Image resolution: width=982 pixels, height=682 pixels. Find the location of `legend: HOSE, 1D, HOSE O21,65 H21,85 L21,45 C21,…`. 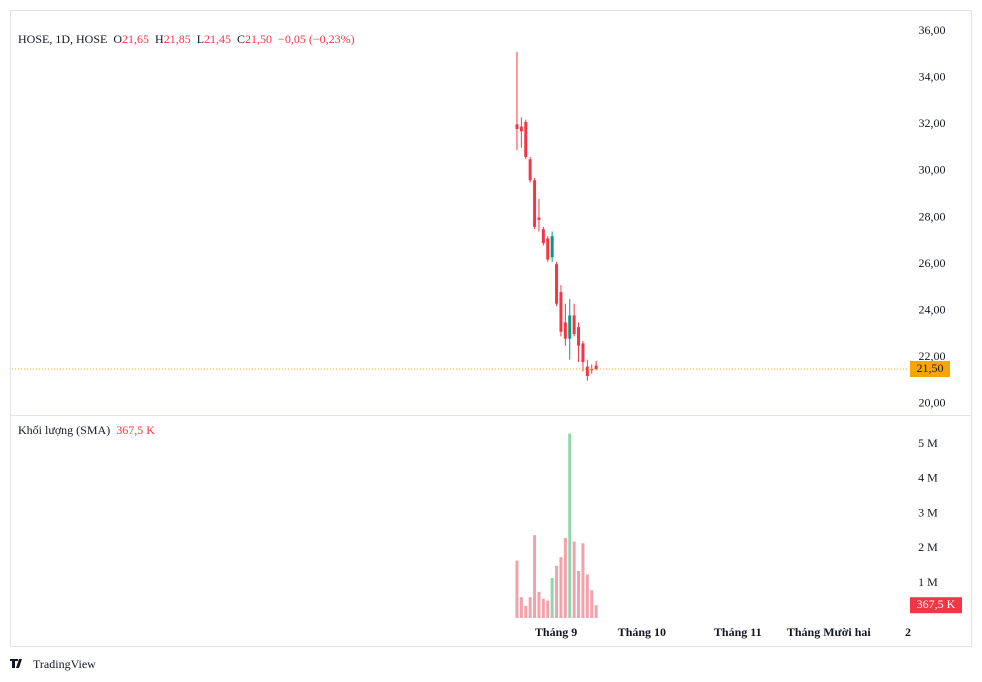

legend: HOSE, 1D, HOSE O21,65 H21,85 L21,45 C21,… is located at coordinates (186, 32).